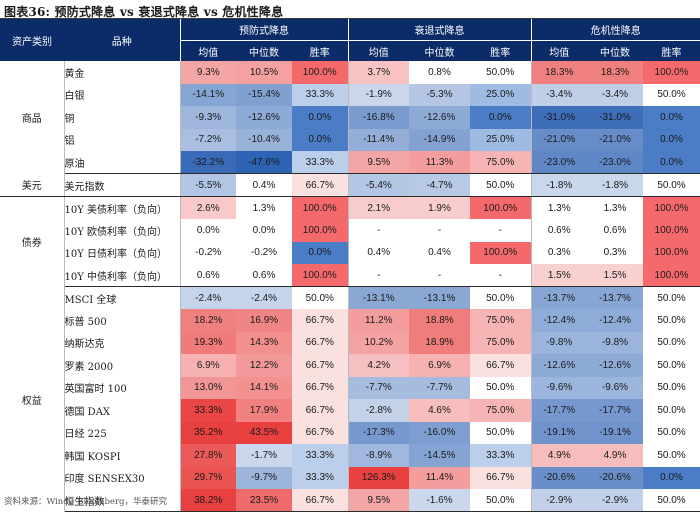 The image size is (700, 512). I want to click on median-cell: -13.7%, so click(615, 297).